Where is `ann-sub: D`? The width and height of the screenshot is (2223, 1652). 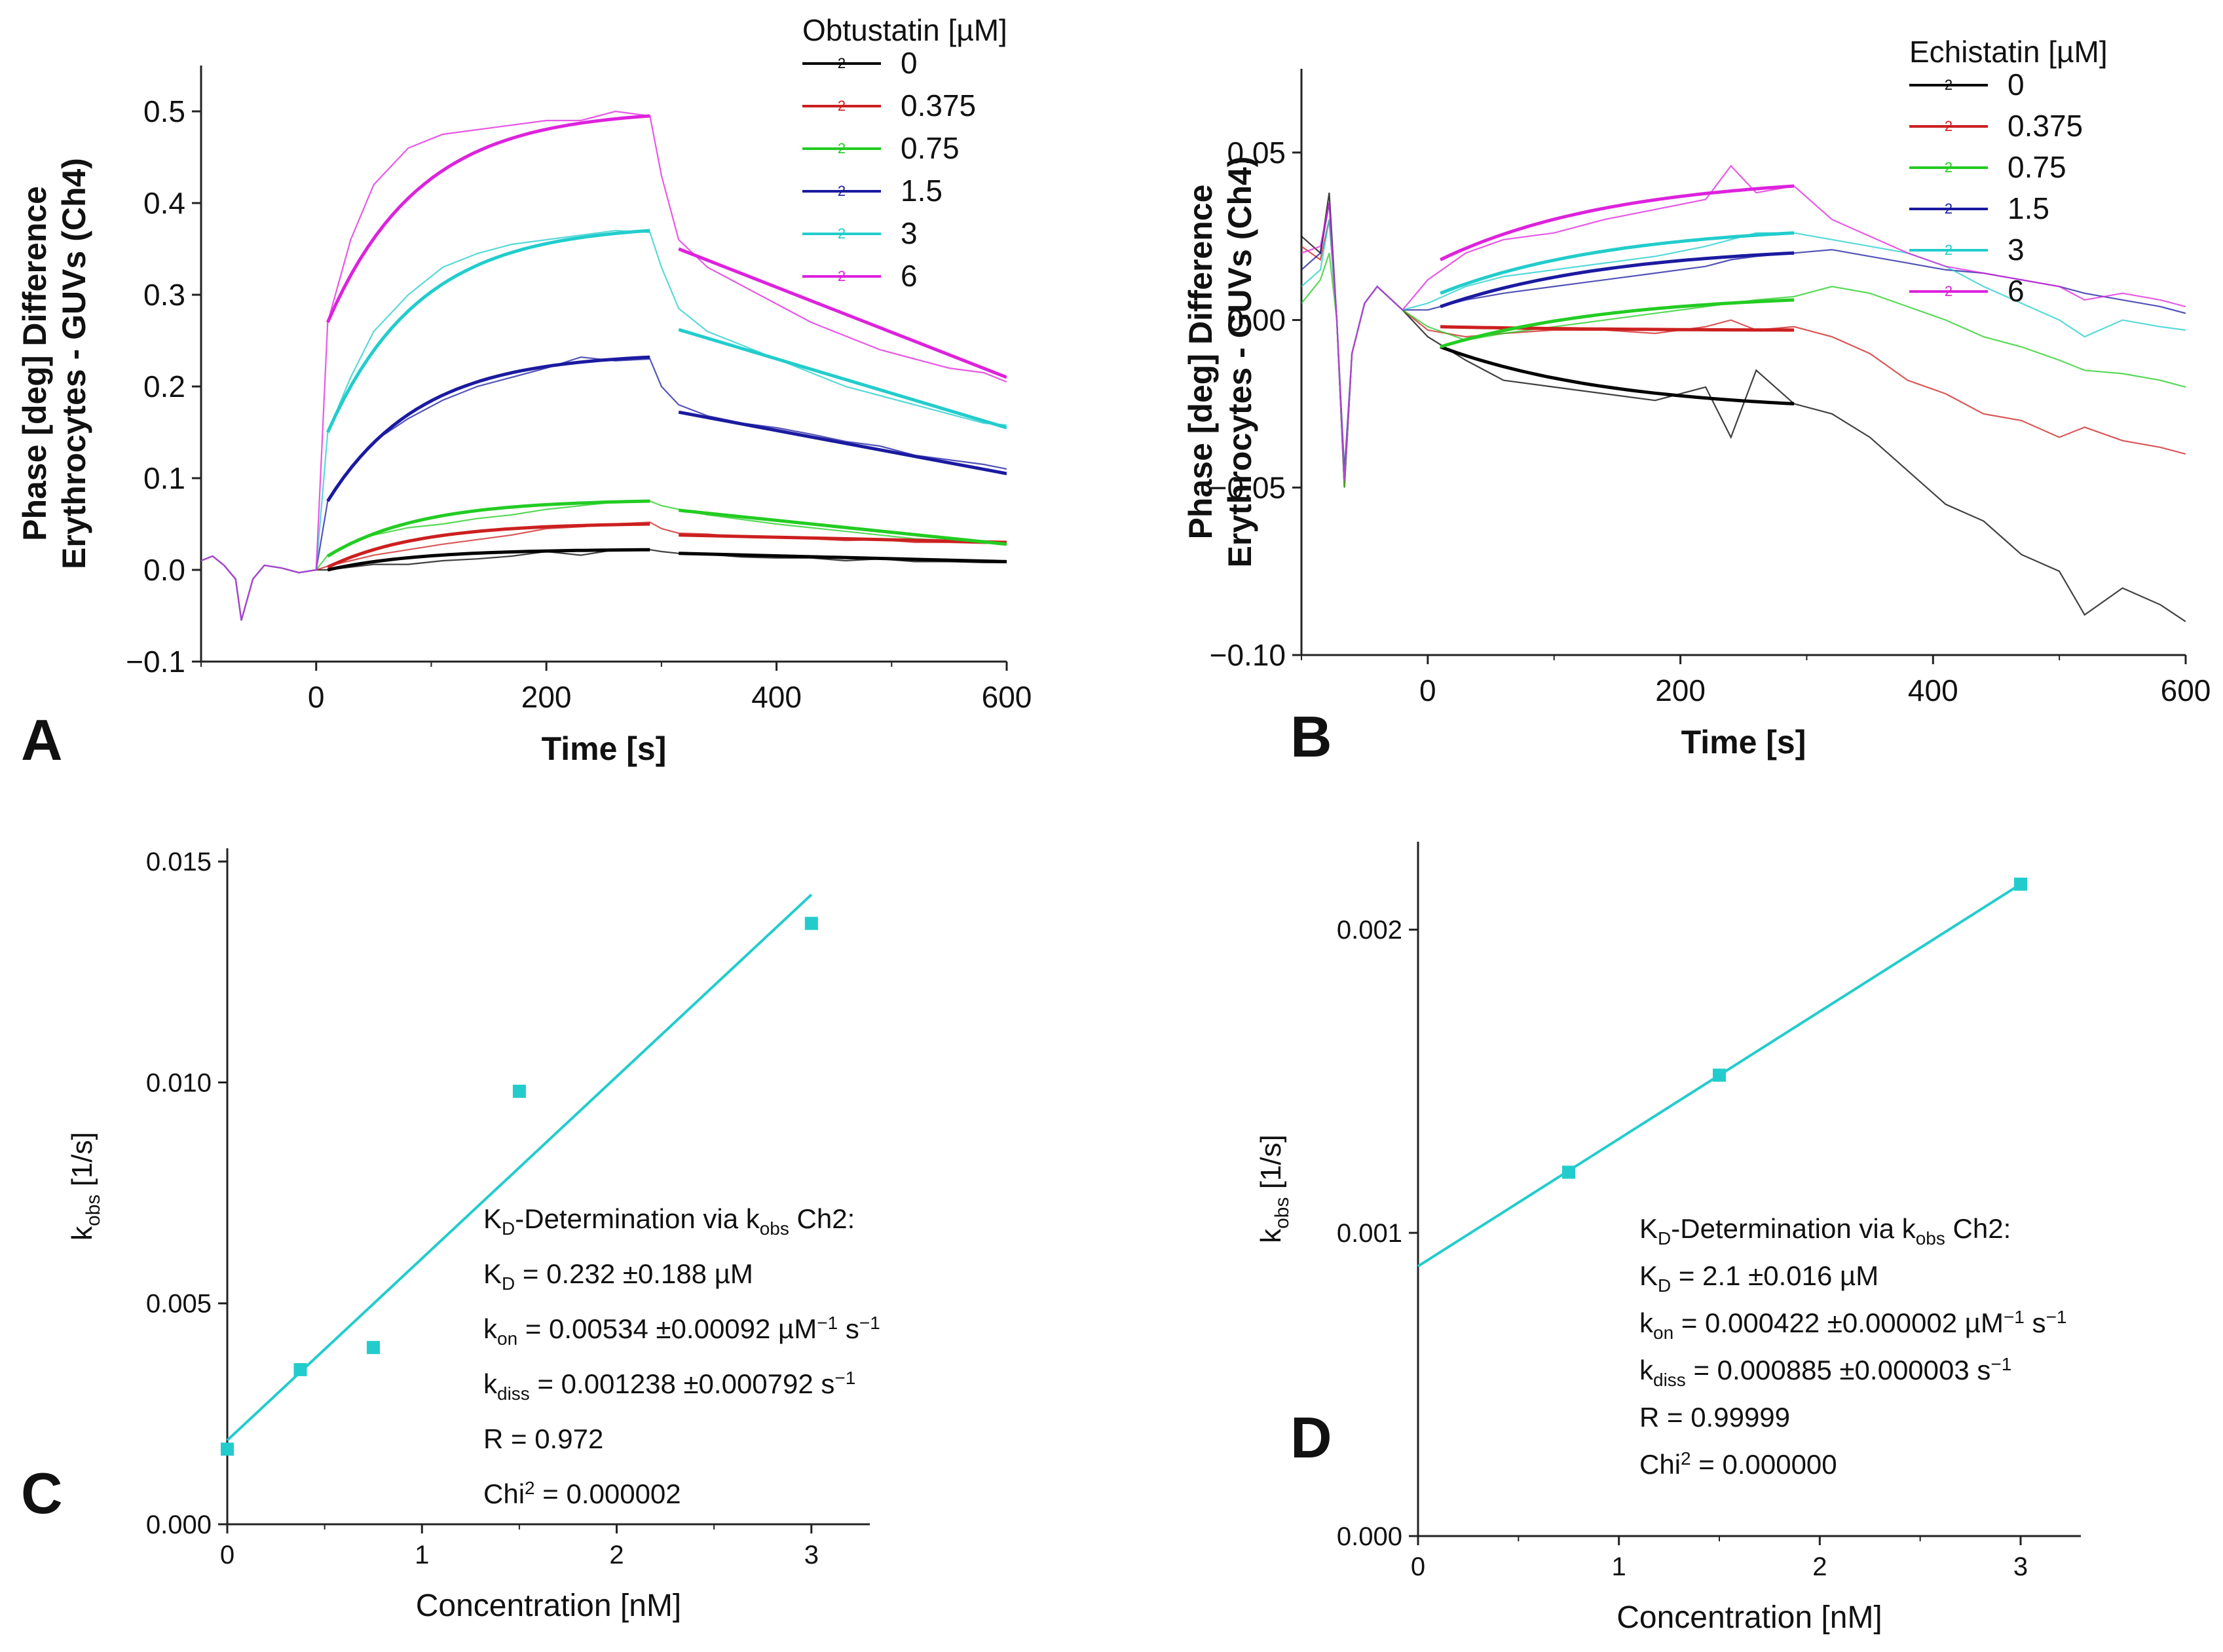
ann-sub: D is located at coordinates (1664, 1285).